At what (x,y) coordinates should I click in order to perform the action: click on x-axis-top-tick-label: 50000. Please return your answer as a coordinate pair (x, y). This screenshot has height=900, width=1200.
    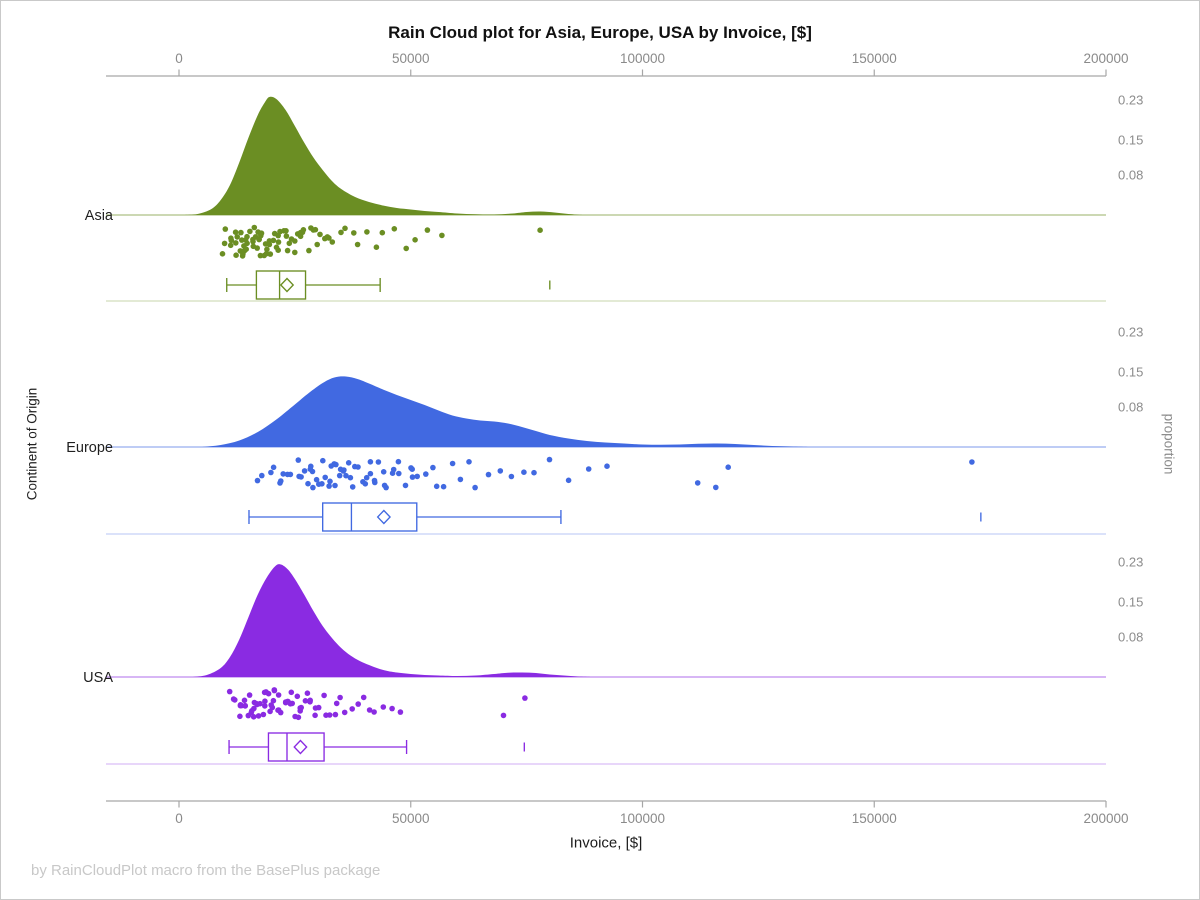
    Looking at the image, I should click on (411, 58).